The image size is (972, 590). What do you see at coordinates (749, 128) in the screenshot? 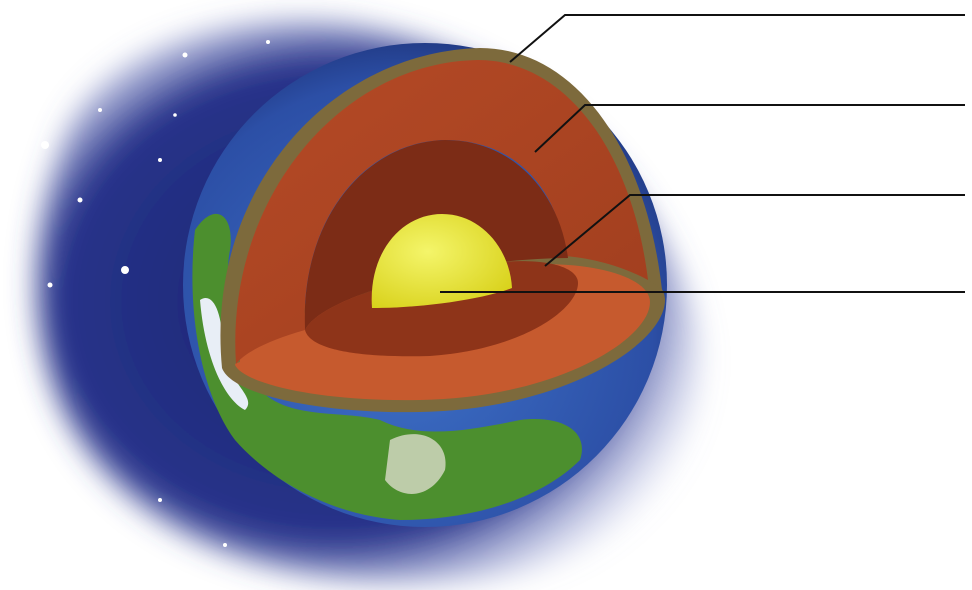
I see `leader-line-mantle` at bounding box center [749, 128].